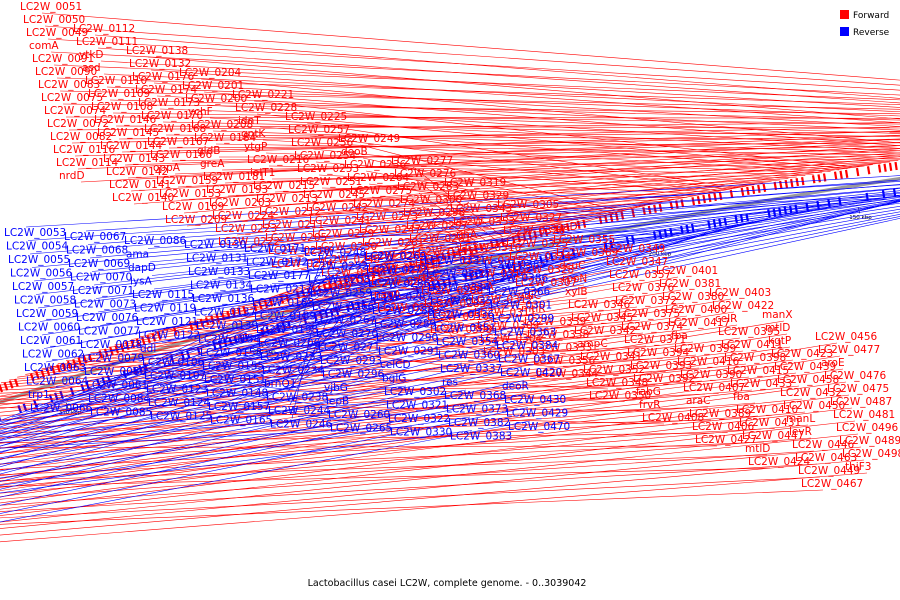 This screenshot has height=600, width=900. What do you see at coordinates (63, 59) in the screenshot?
I see `forward-gene-label: LC2W_0091` at bounding box center [63, 59].